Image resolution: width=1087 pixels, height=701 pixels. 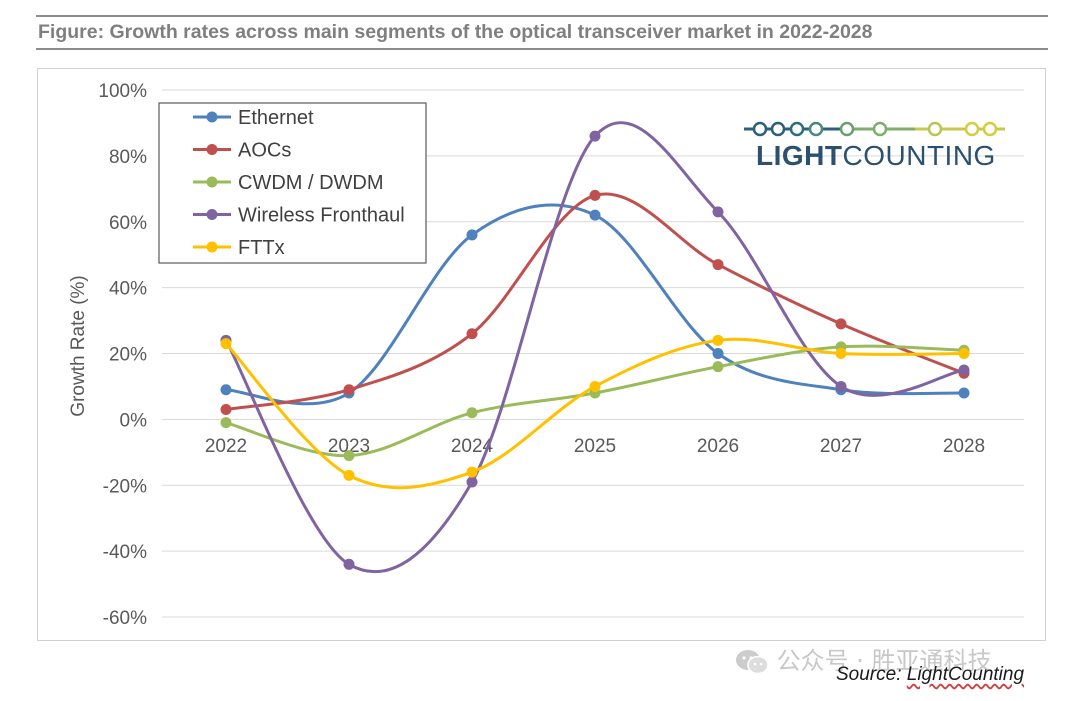 I want to click on title-rule, so click(x=542, y=49).